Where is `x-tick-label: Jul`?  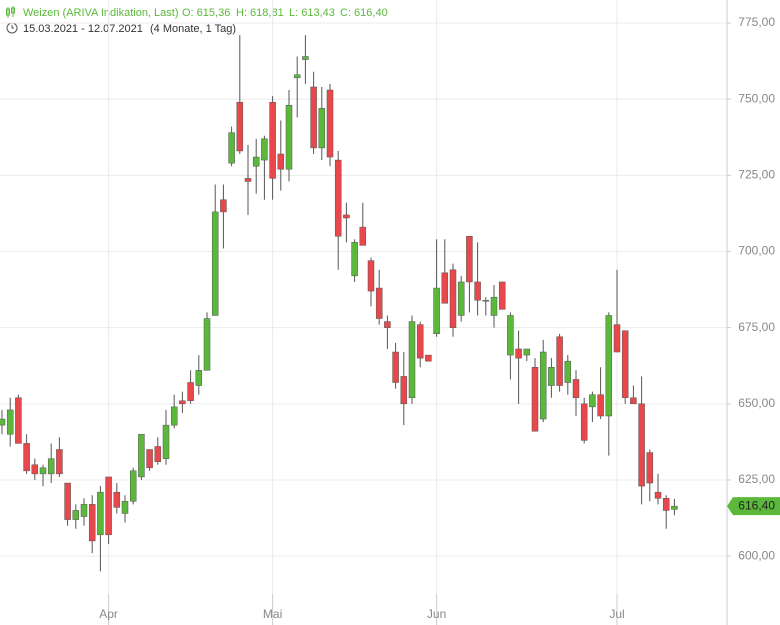
x-tick-label: Jul is located at coordinates (616, 614).